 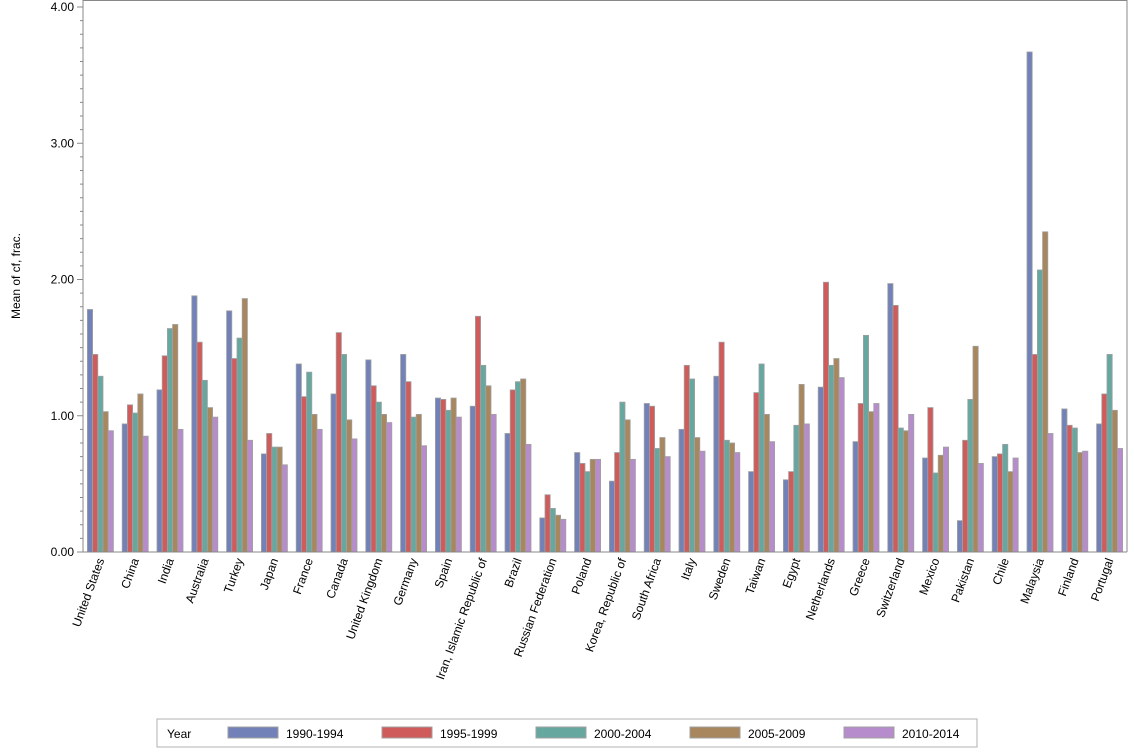 What do you see at coordinates (786, 516) in the screenshot?
I see `bar-1990-1994: Egypt 1990-1994: 0.53` at bounding box center [786, 516].